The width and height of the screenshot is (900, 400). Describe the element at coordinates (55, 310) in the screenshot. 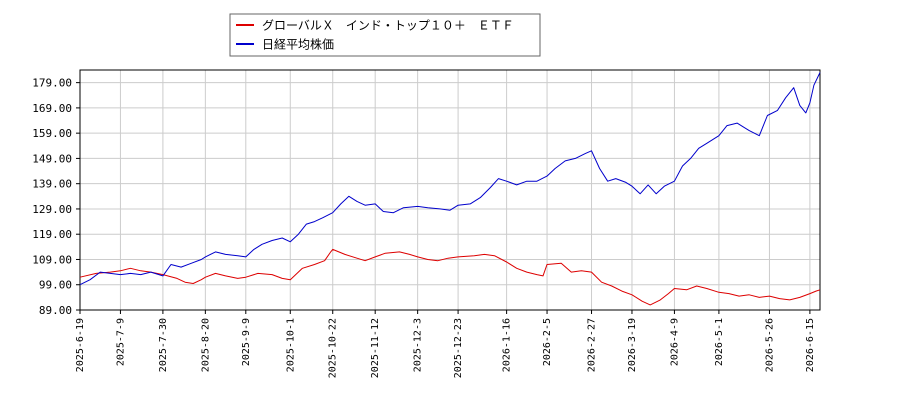

I see `y-tick-label: 89.00` at that location.